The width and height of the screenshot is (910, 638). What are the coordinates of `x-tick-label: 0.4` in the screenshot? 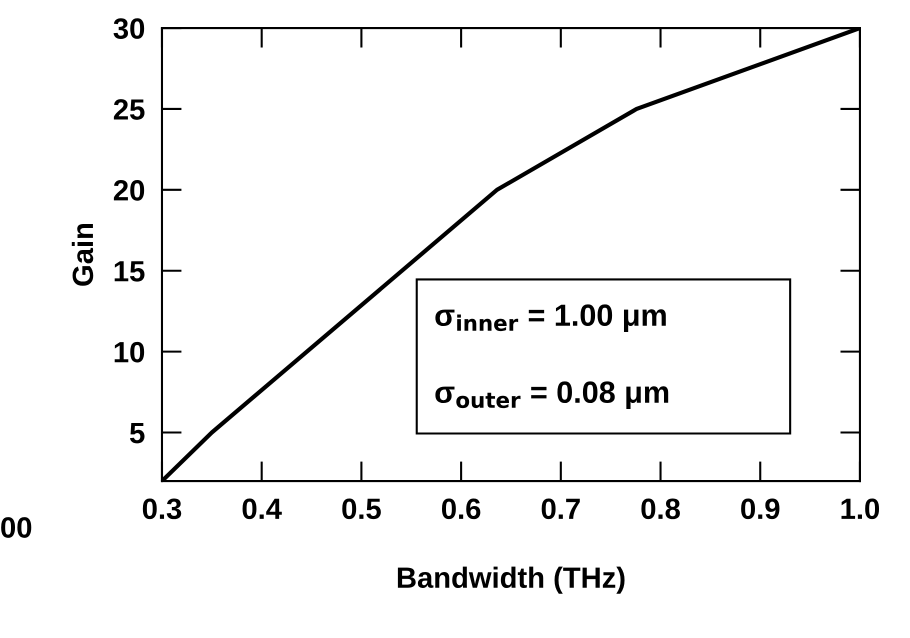 It's located at (262, 509).